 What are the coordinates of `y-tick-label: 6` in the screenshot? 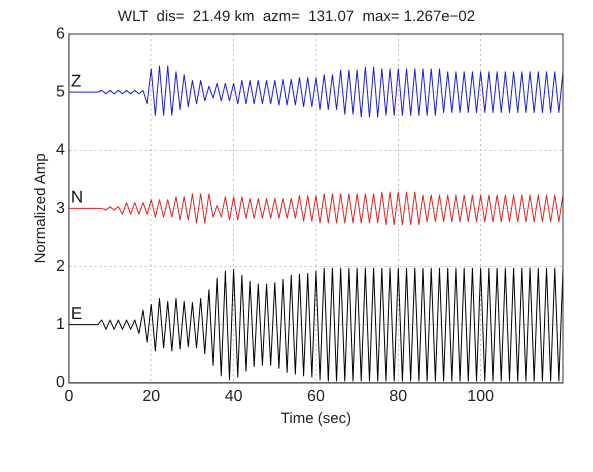 It's located at (60, 33).